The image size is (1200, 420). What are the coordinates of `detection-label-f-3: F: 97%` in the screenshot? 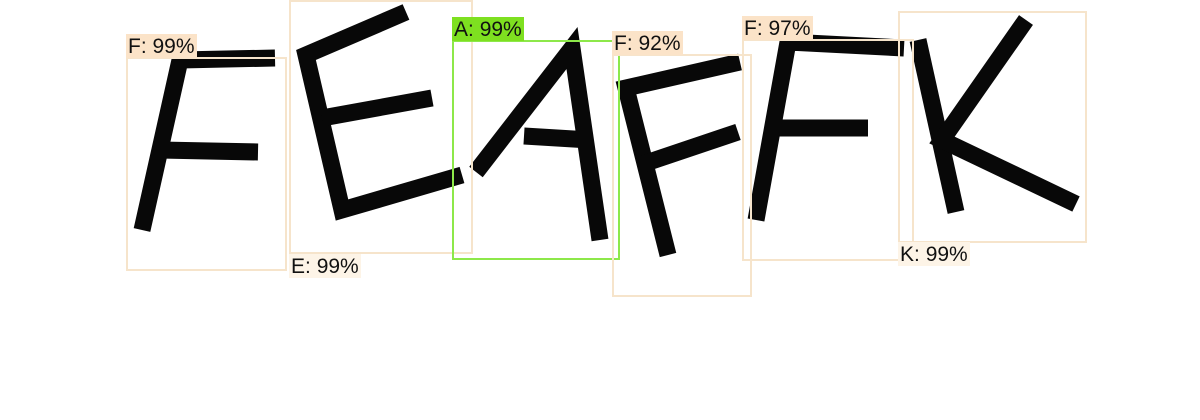 It's located at (777, 28).